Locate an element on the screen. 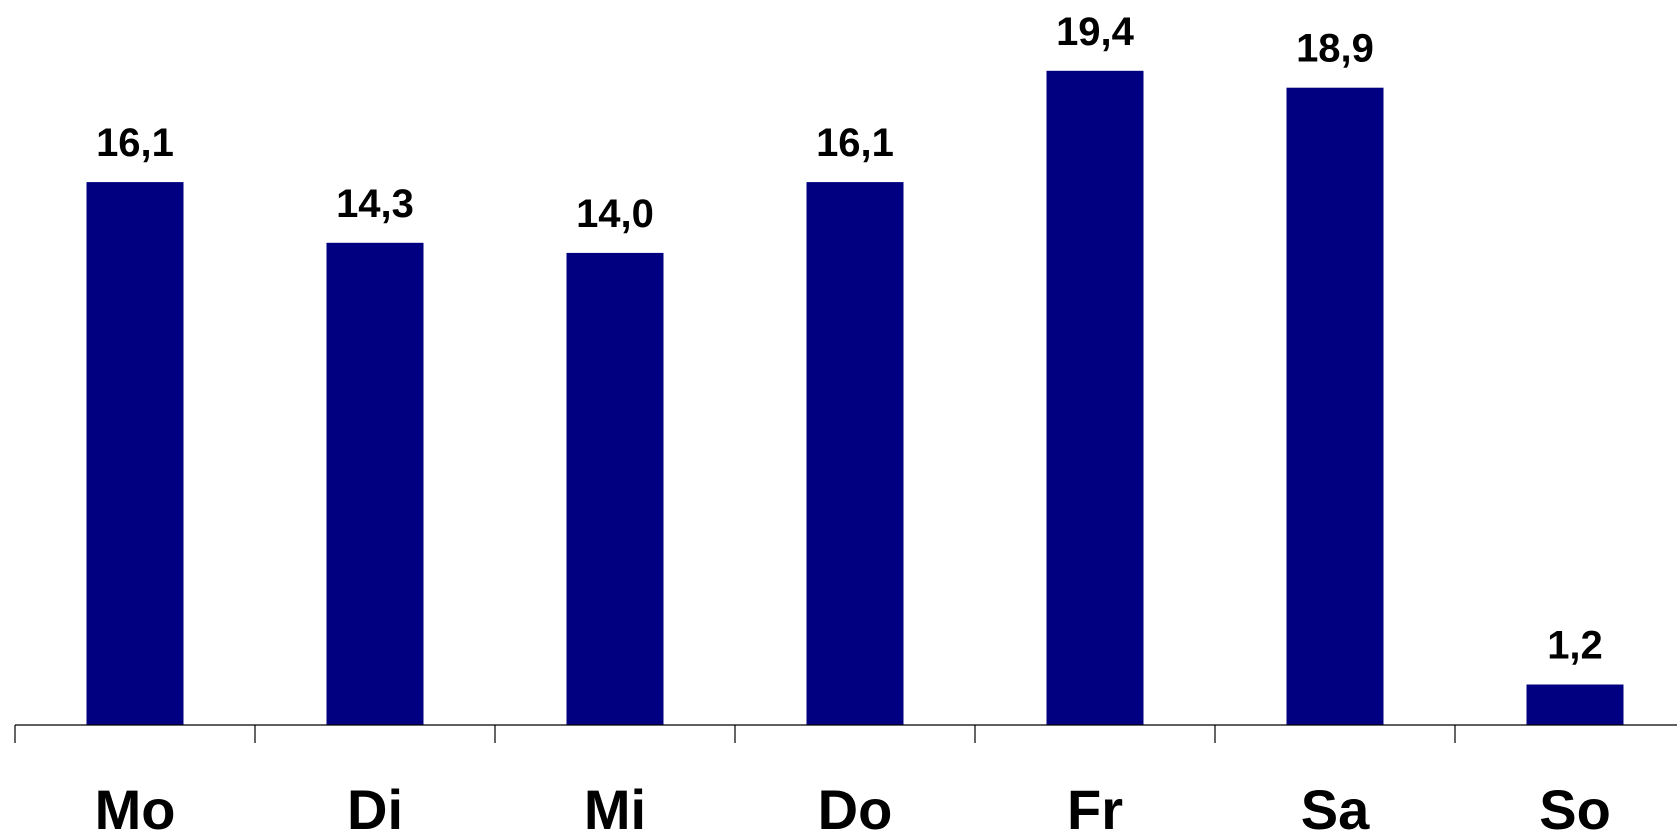  x-axis is located at coordinates (845, 733).